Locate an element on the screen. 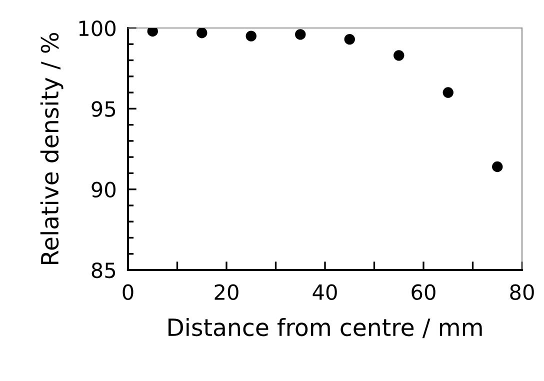 This screenshot has height=381, width=544. y-tick-label: 100 is located at coordinates (97, 28).